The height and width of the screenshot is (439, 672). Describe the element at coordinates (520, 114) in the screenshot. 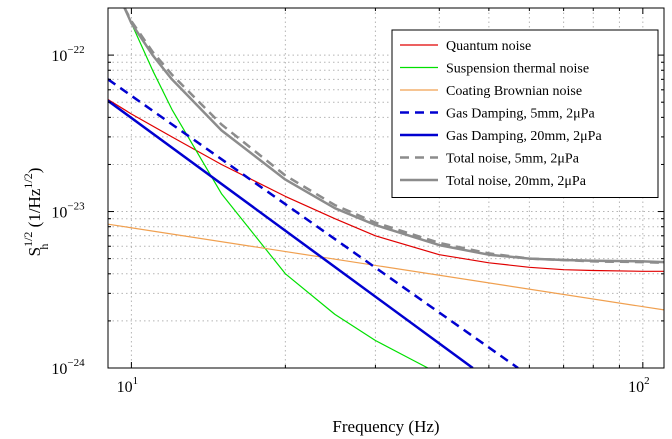

I see `legend-label-4: Gas Damping, 5mm, 2μPa` at that location.